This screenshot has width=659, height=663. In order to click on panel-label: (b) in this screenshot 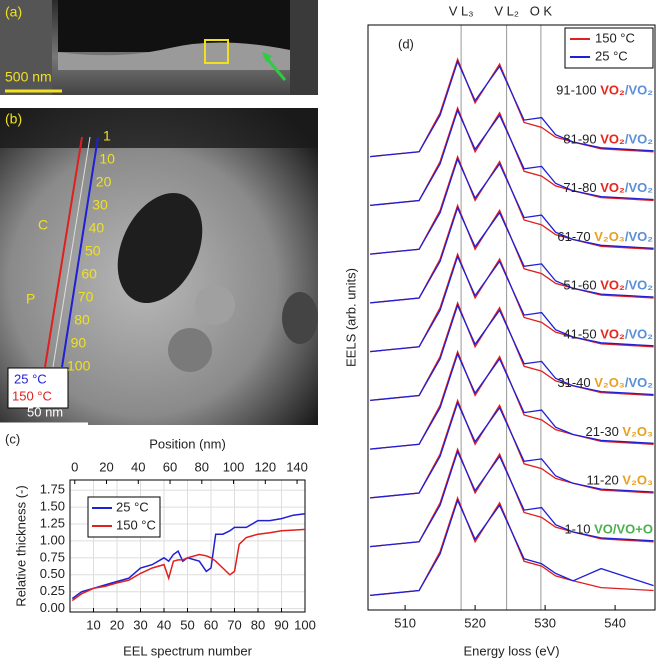, I will do `click(13, 119)`.